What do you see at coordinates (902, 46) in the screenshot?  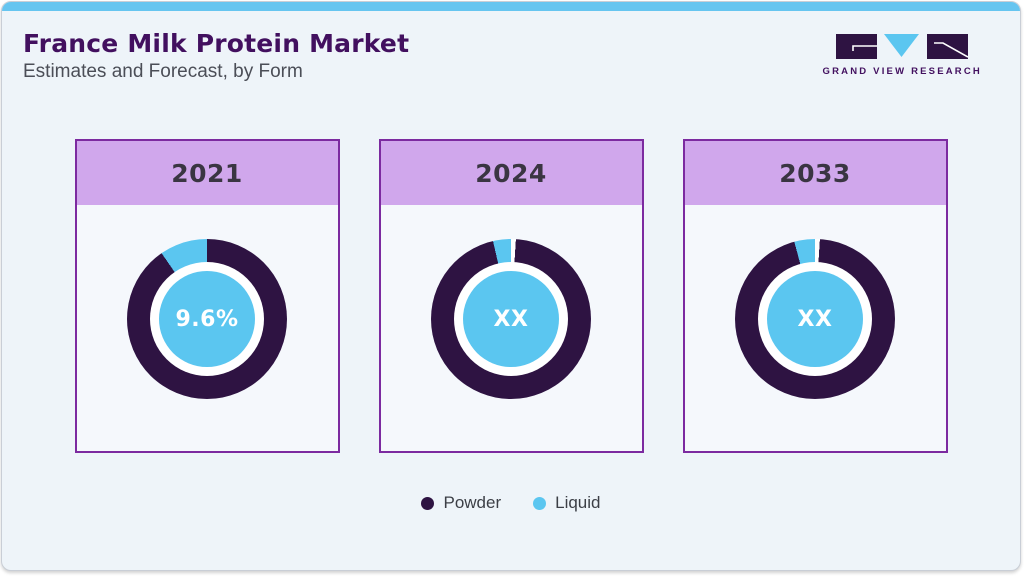 I see `gvr-logo-mark` at bounding box center [902, 46].